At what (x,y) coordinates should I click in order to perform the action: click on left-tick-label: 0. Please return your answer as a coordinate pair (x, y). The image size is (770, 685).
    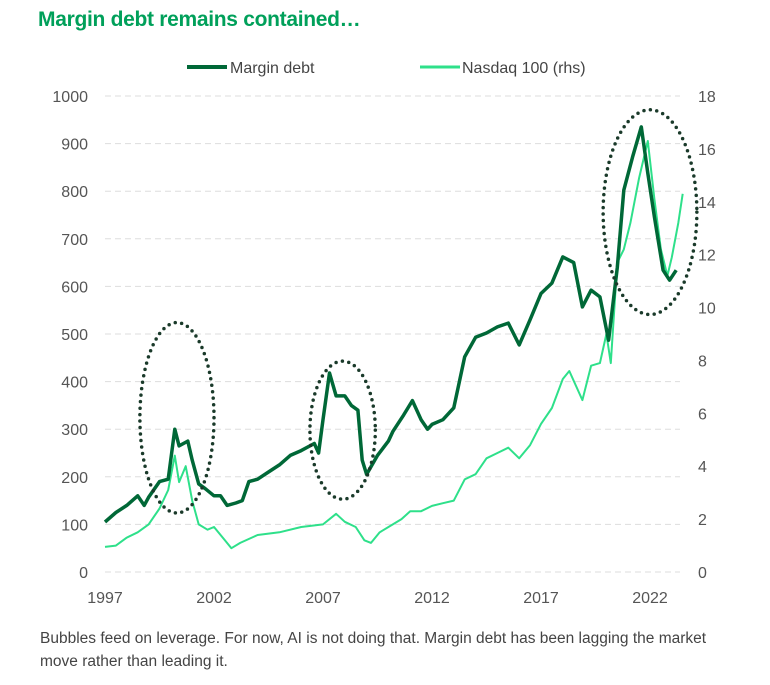
    Looking at the image, I should click on (83, 573).